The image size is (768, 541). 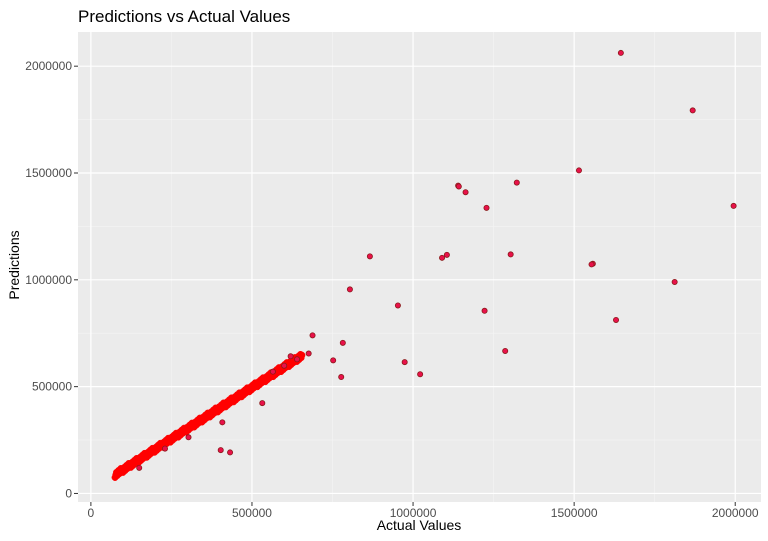 What do you see at coordinates (419, 525) in the screenshot?
I see `x-axis-title: Actual Values` at bounding box center [419, 525].